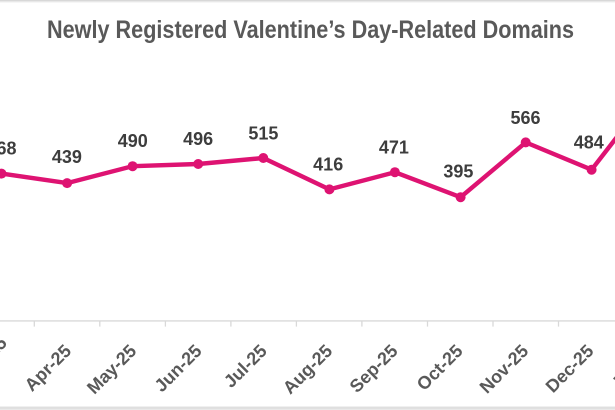 This screenshot has width=615, height=410. I want to click on svg-text: 439, so click(67, 157).